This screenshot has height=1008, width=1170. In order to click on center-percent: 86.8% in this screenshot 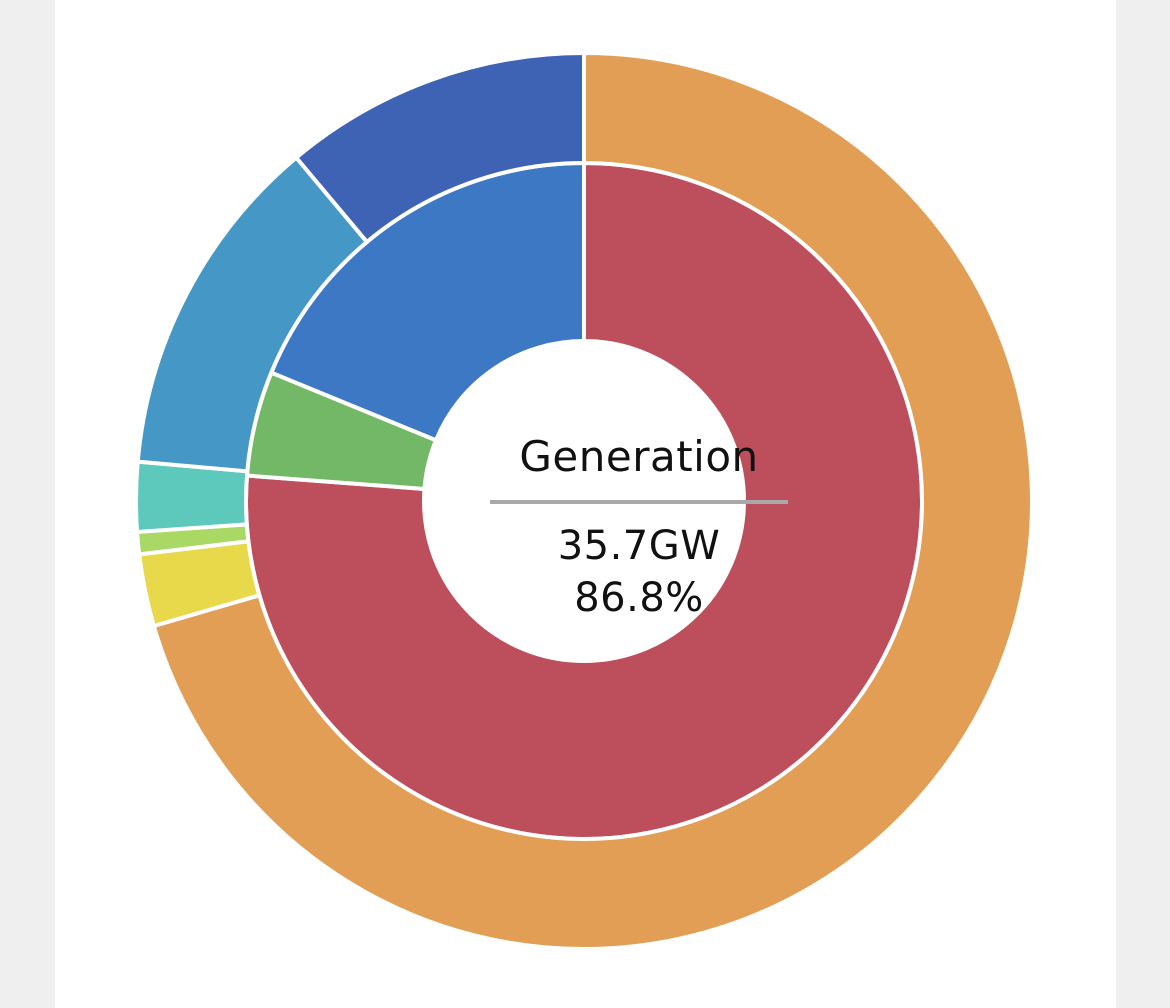, I will do `click(639, 598)`.